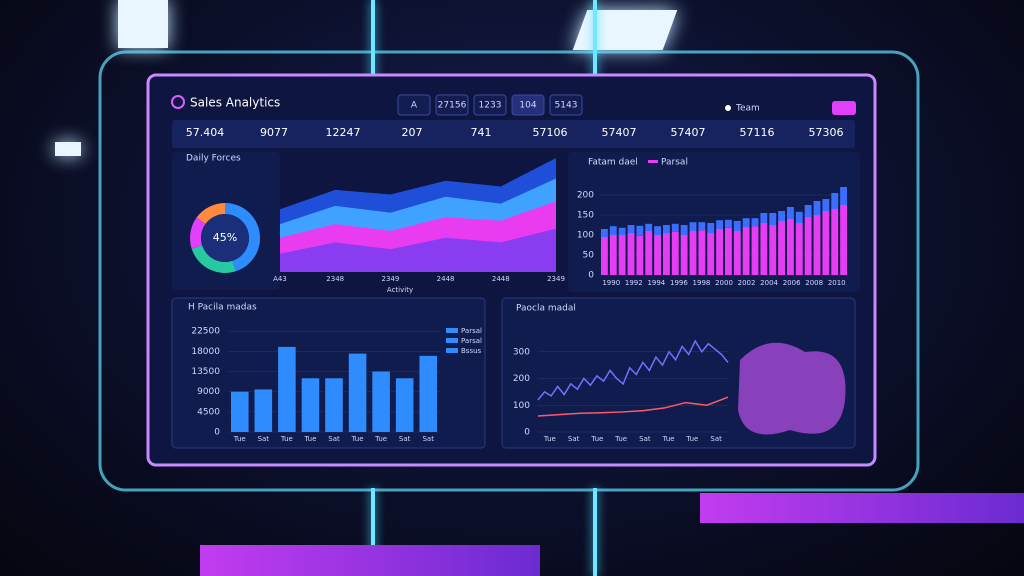 This screenshot has width=1024, height=576. What do you see at coordinates (844, 108) in the screenshot?
I see `action-button` at bounding box center [844, 108].